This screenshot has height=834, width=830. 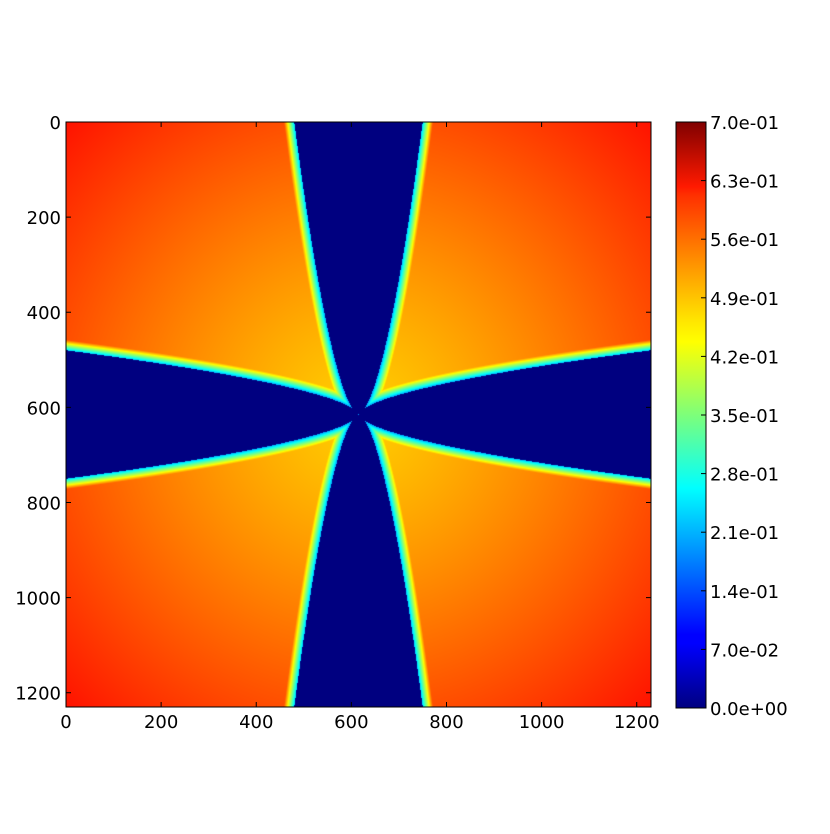 What do you see at coordinates (351, 722) in the screenshot?
I see `x-tick-label: 600` at bounding box center [351, 722].